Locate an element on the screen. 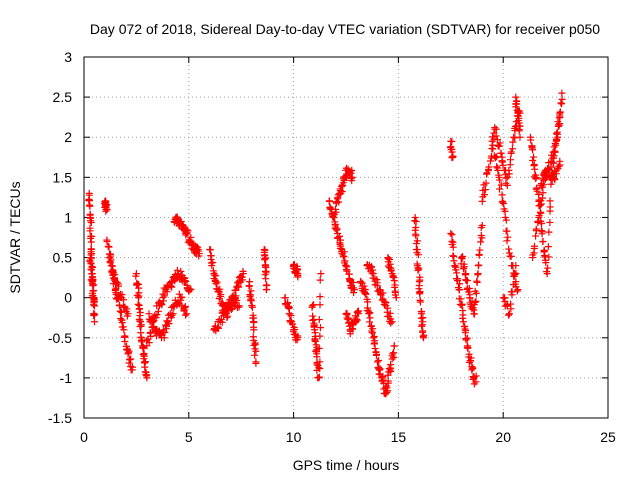 The image size is (640, 480). x-tick-label: 0 is located at coordinates (84, 437).